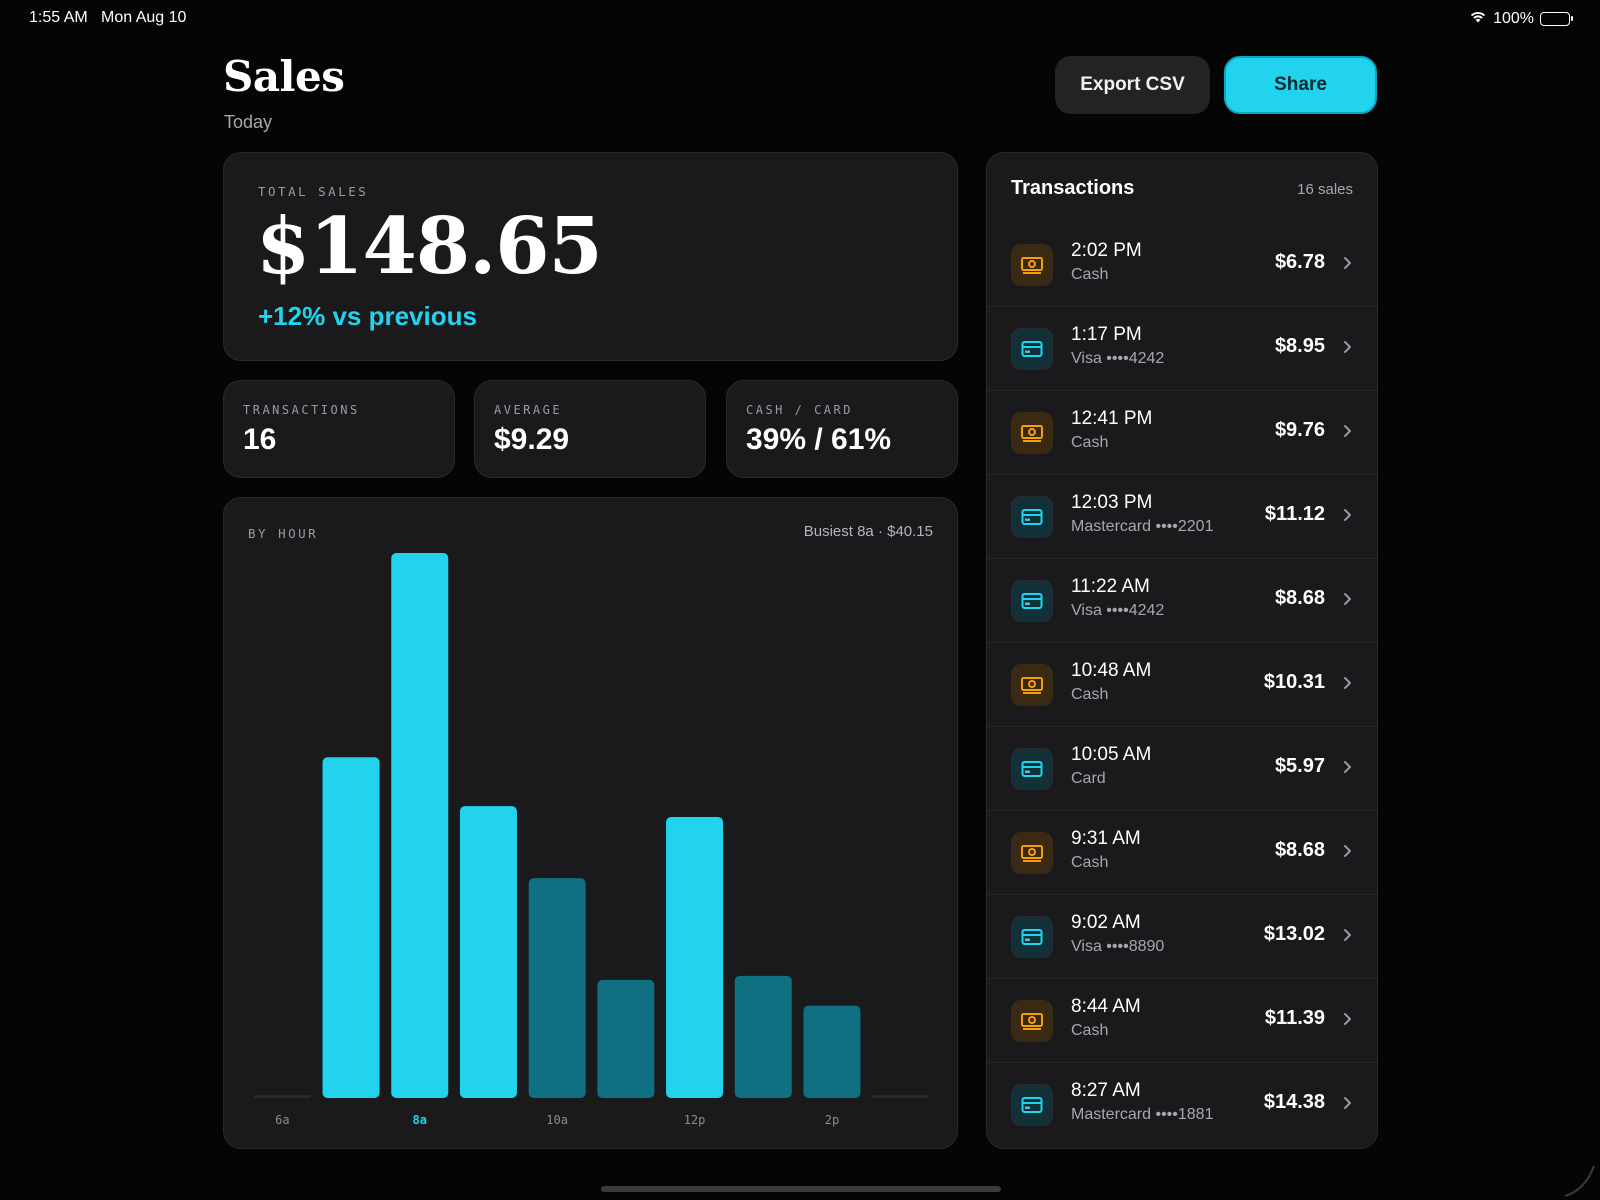 The width and height of the screenshot is (1600, 1200). I want to click on transaction-method: Mastercard ••••1881, so click(1142, 1114).